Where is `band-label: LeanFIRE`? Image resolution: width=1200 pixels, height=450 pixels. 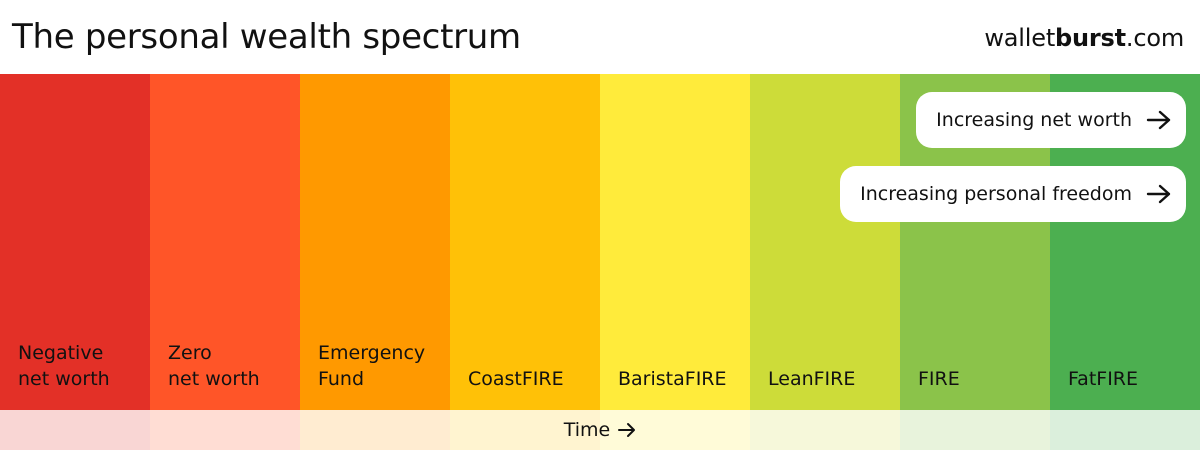
band-label: LeanFIRE is located at coordinates (812, 379).